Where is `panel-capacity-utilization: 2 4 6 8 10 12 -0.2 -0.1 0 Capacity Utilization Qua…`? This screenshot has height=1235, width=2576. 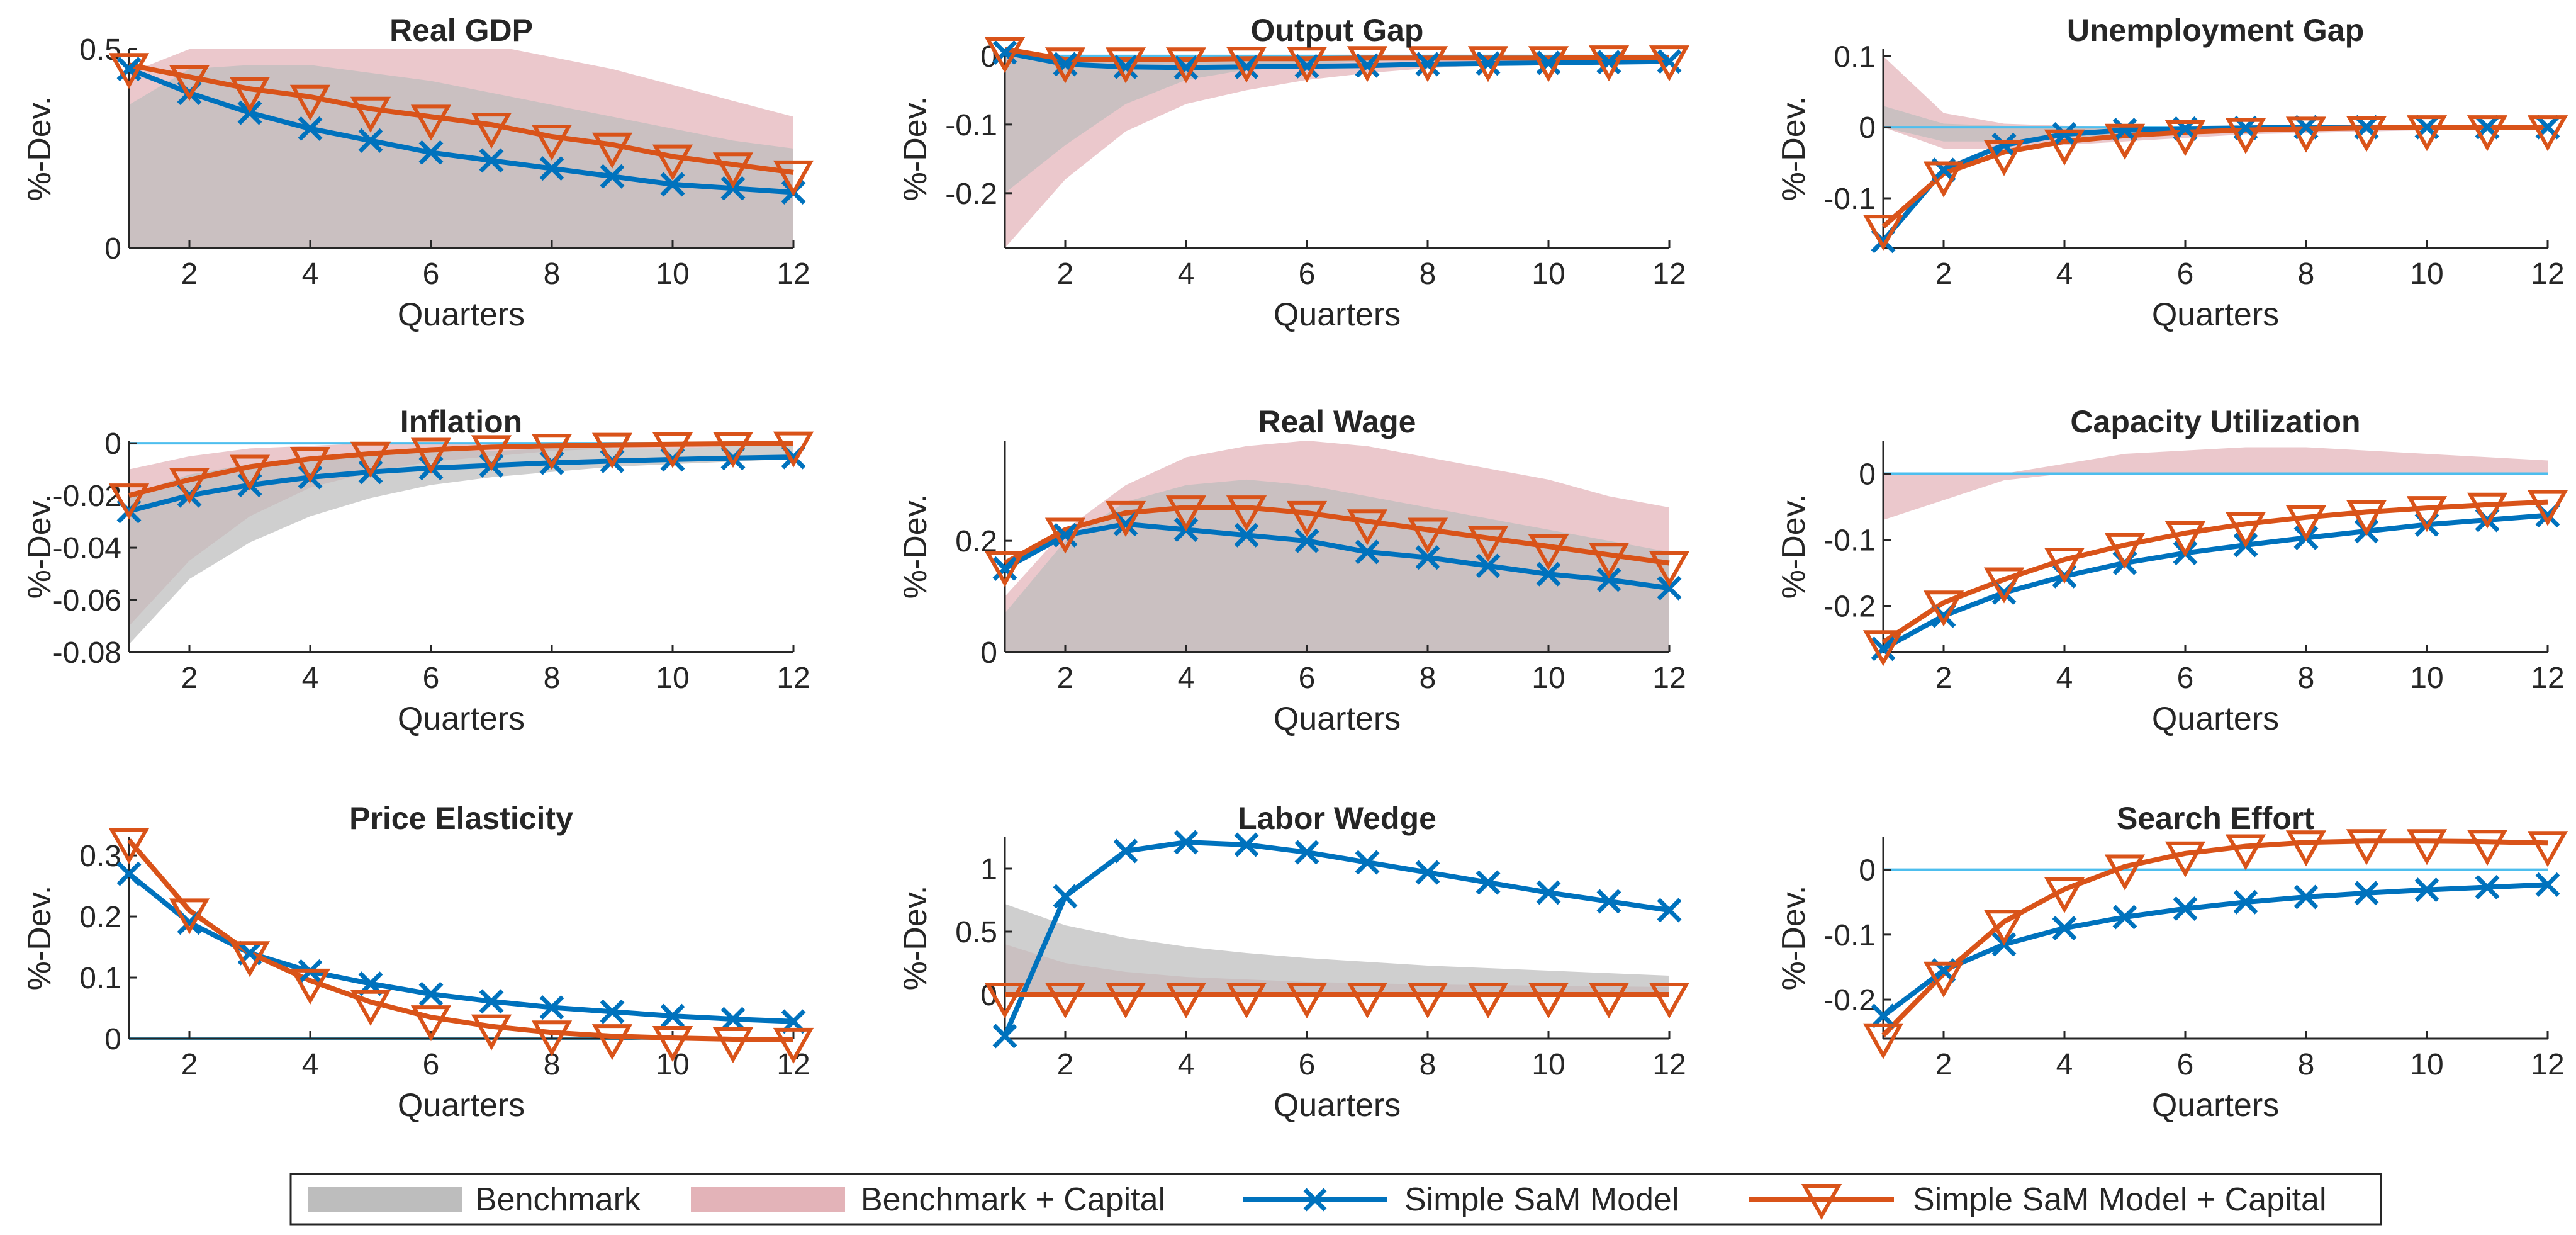 panel-capacity-utilization: 2 4 6 8 10 12 -0.2 -0.1 0 Capacity Utilization Qua… is located at coordinates (2172, 571).